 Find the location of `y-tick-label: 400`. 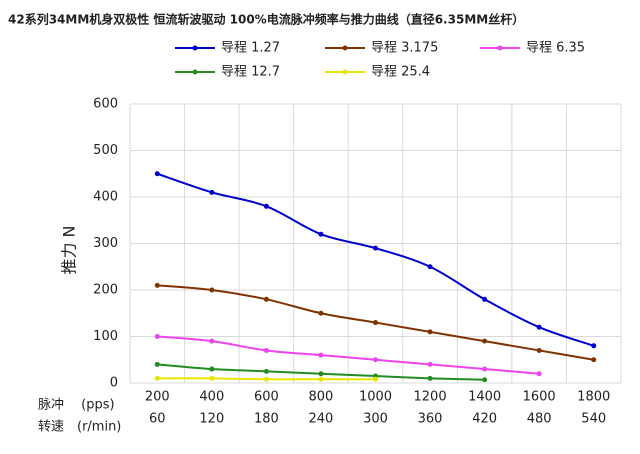

y-tick-label: 400 is located at coordinates (105, 197).